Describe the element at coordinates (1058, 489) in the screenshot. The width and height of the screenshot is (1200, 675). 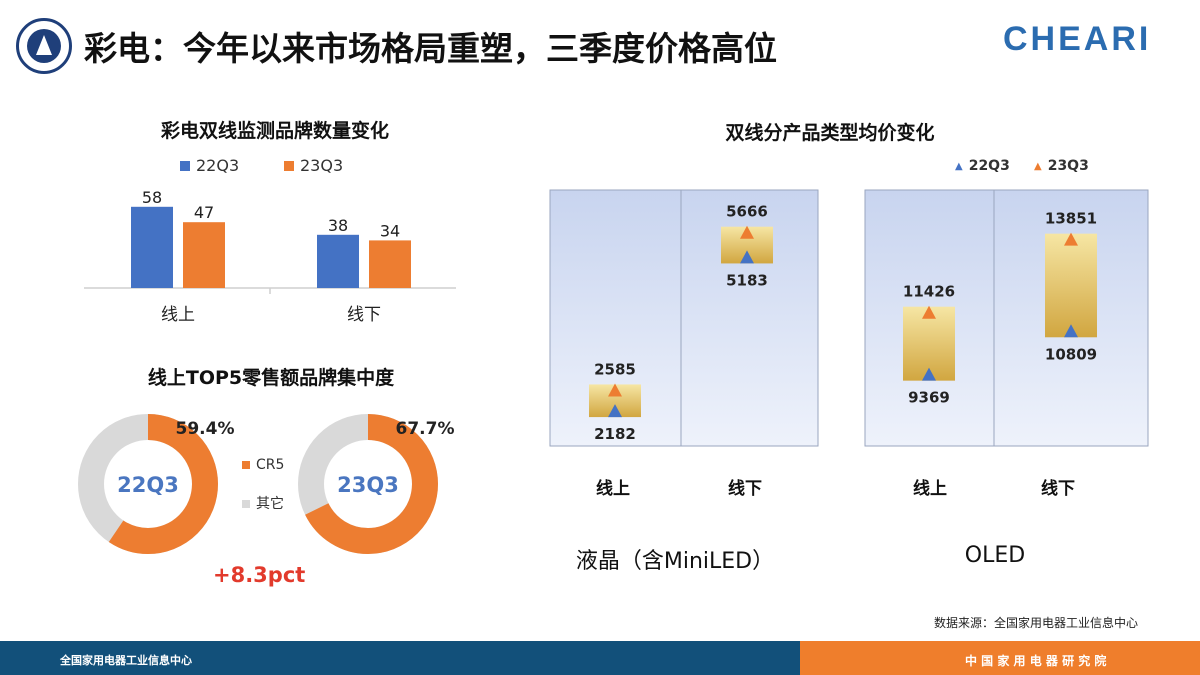
I see `oled-category-offline: 线下` at that location.